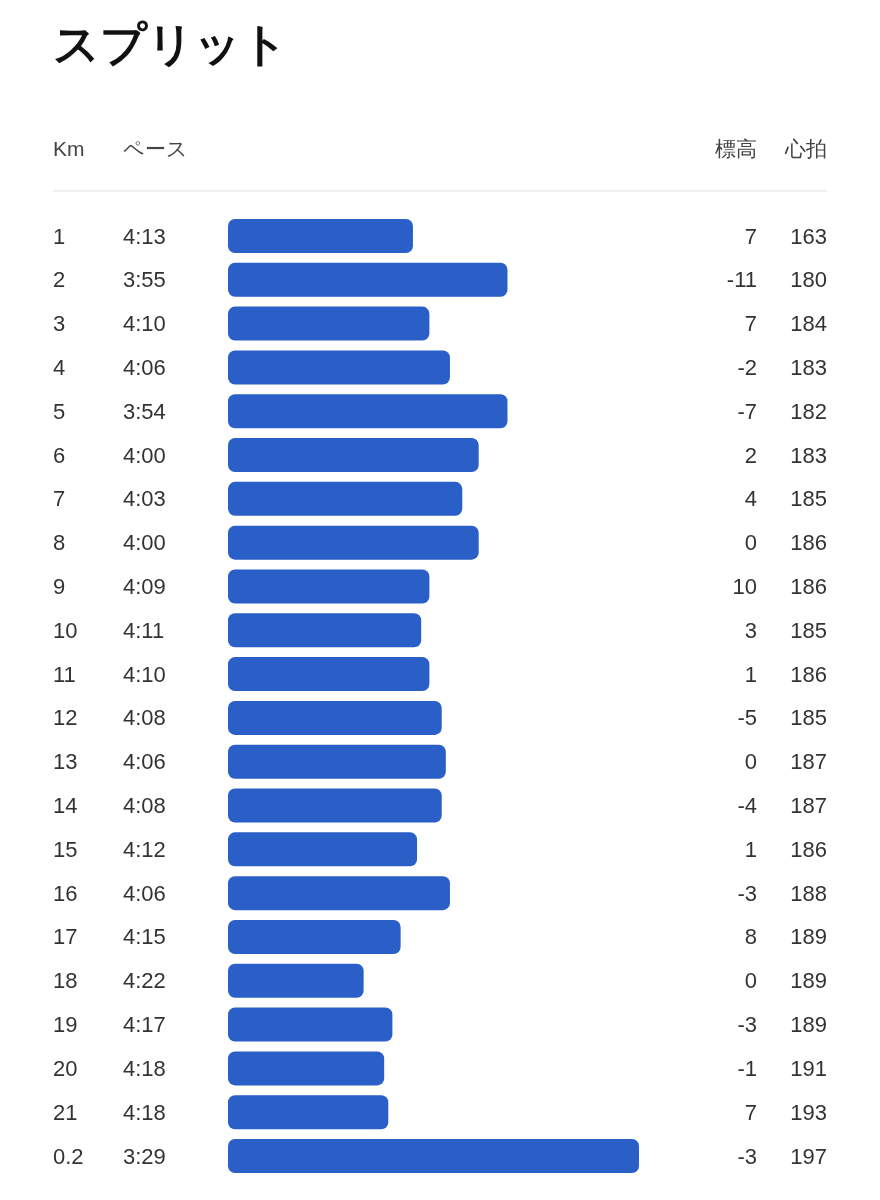  Describe the element at coordinates (747, 805) in the screenshot. I see `data-label: -4` at that location.